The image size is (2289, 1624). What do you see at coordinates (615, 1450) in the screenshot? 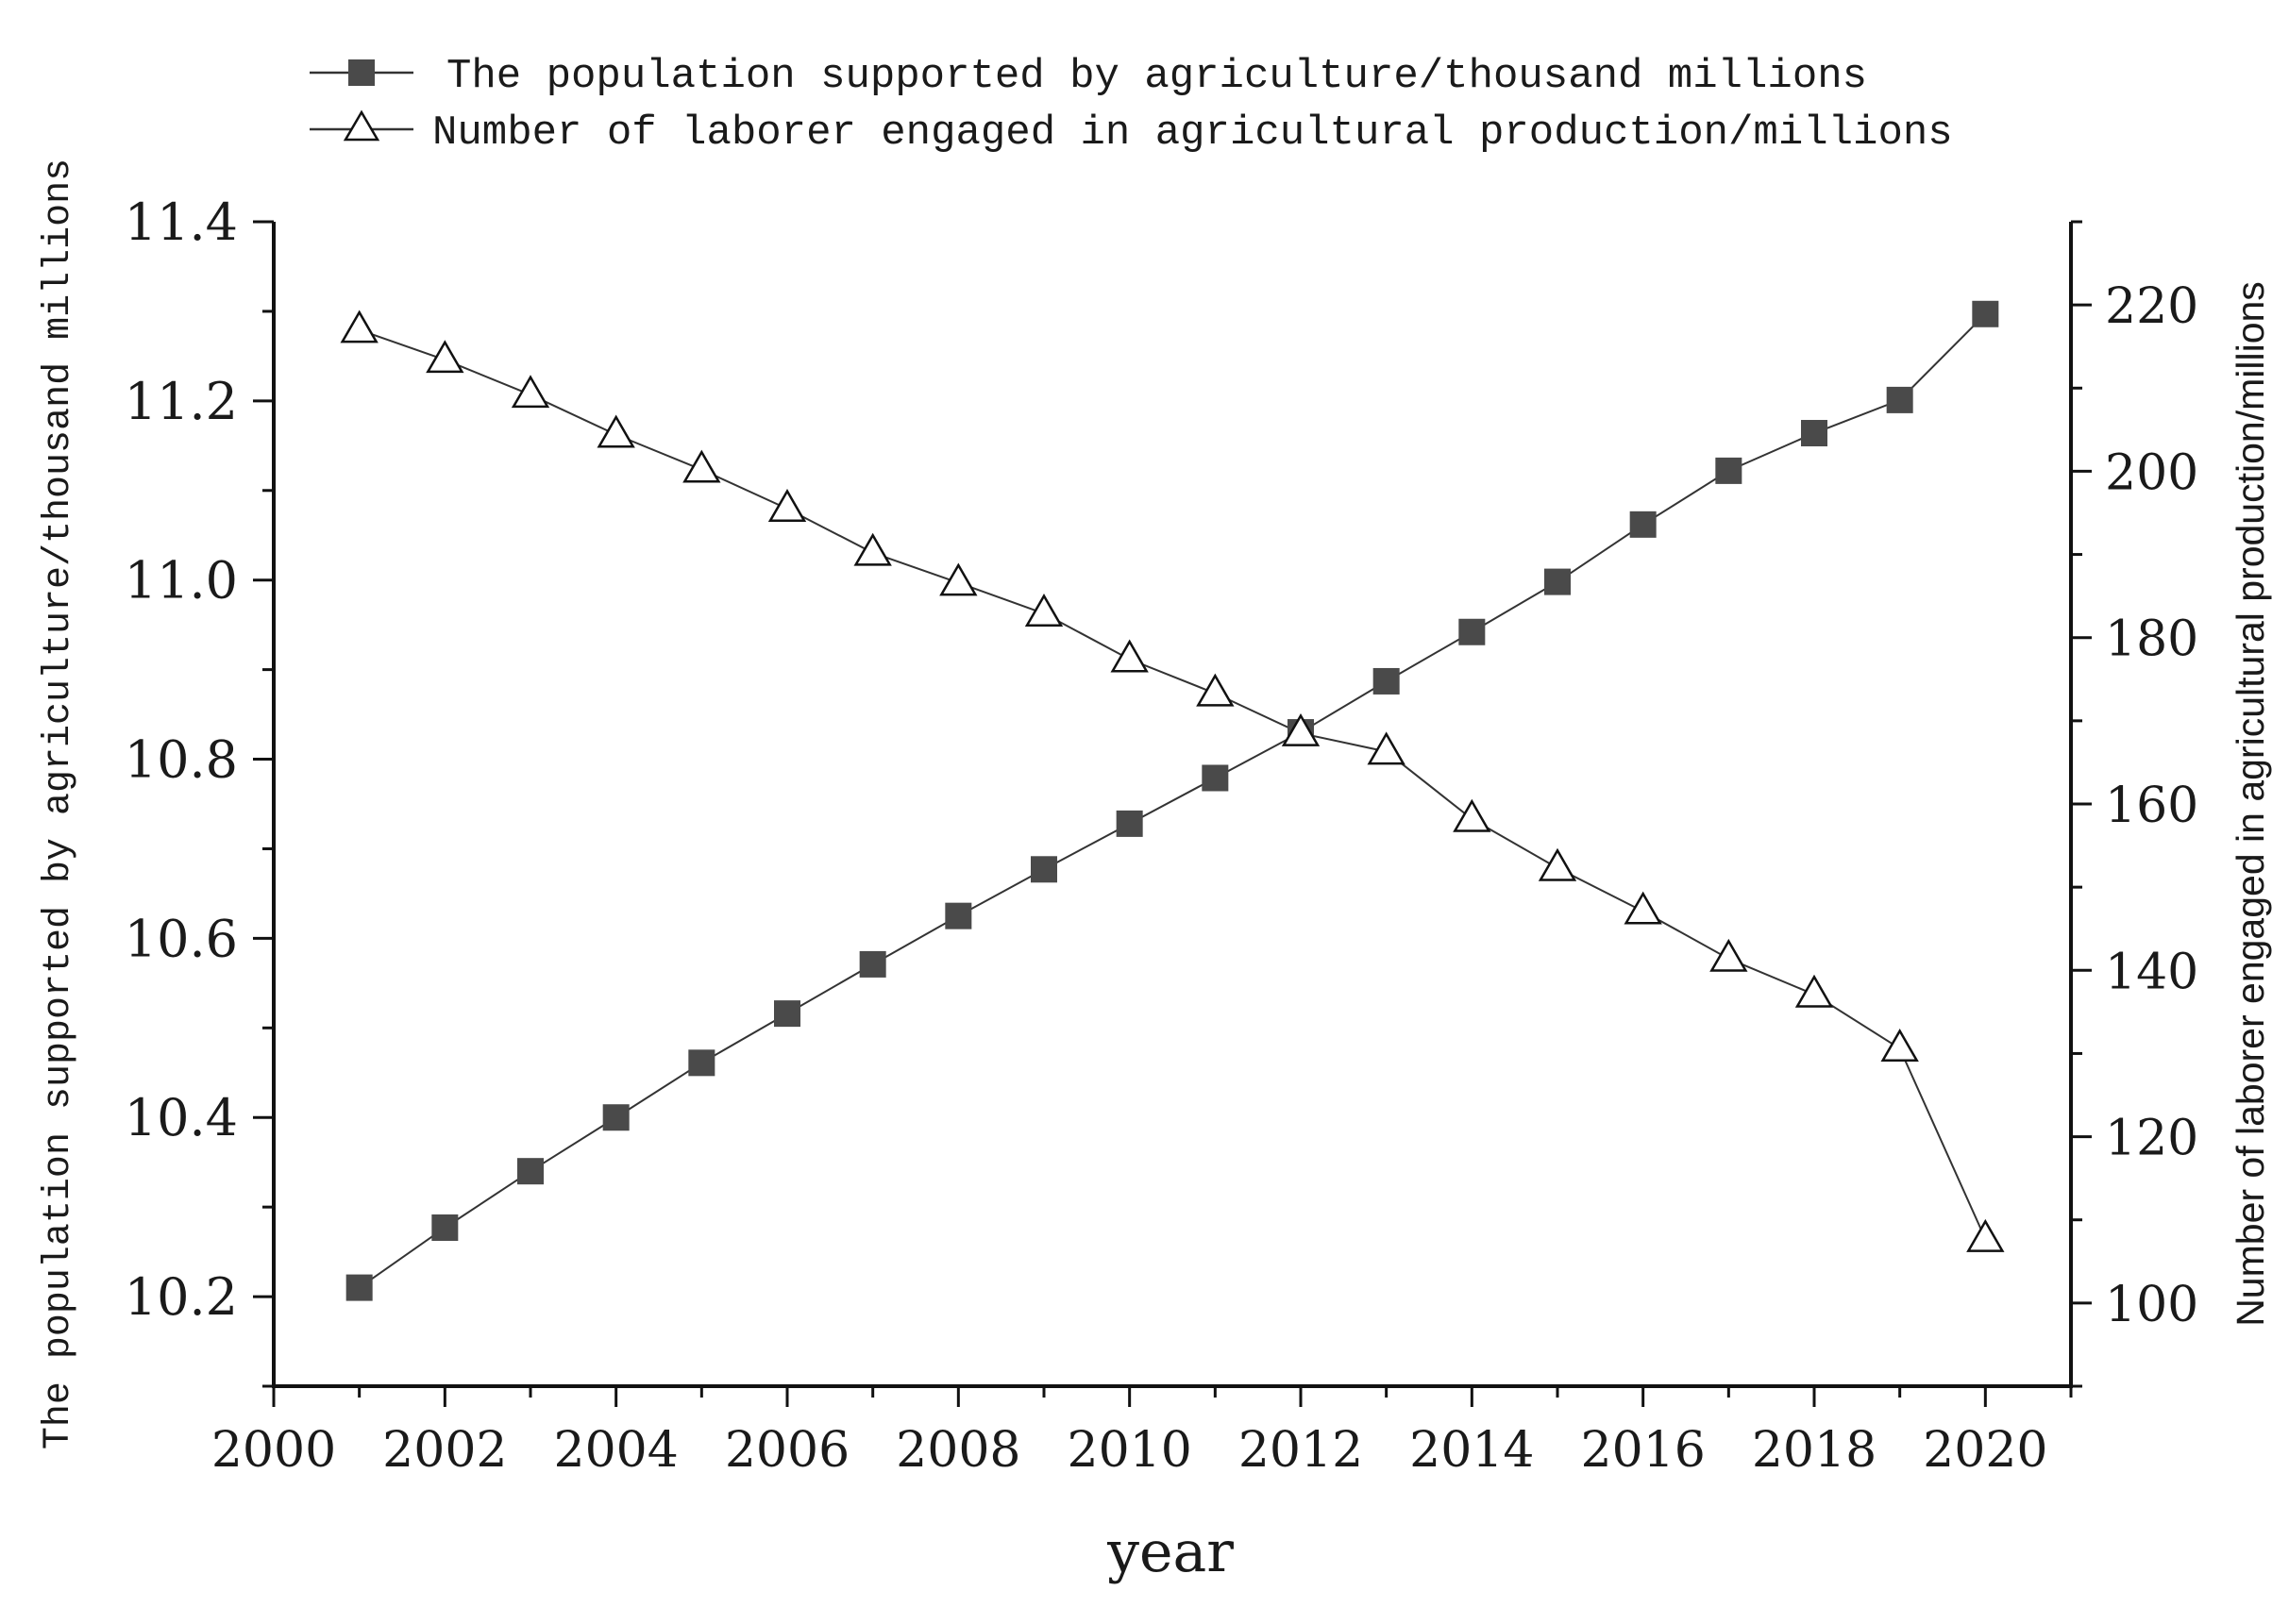
I see `x-tick-label: 2004` at bounding box center [615, 1450].